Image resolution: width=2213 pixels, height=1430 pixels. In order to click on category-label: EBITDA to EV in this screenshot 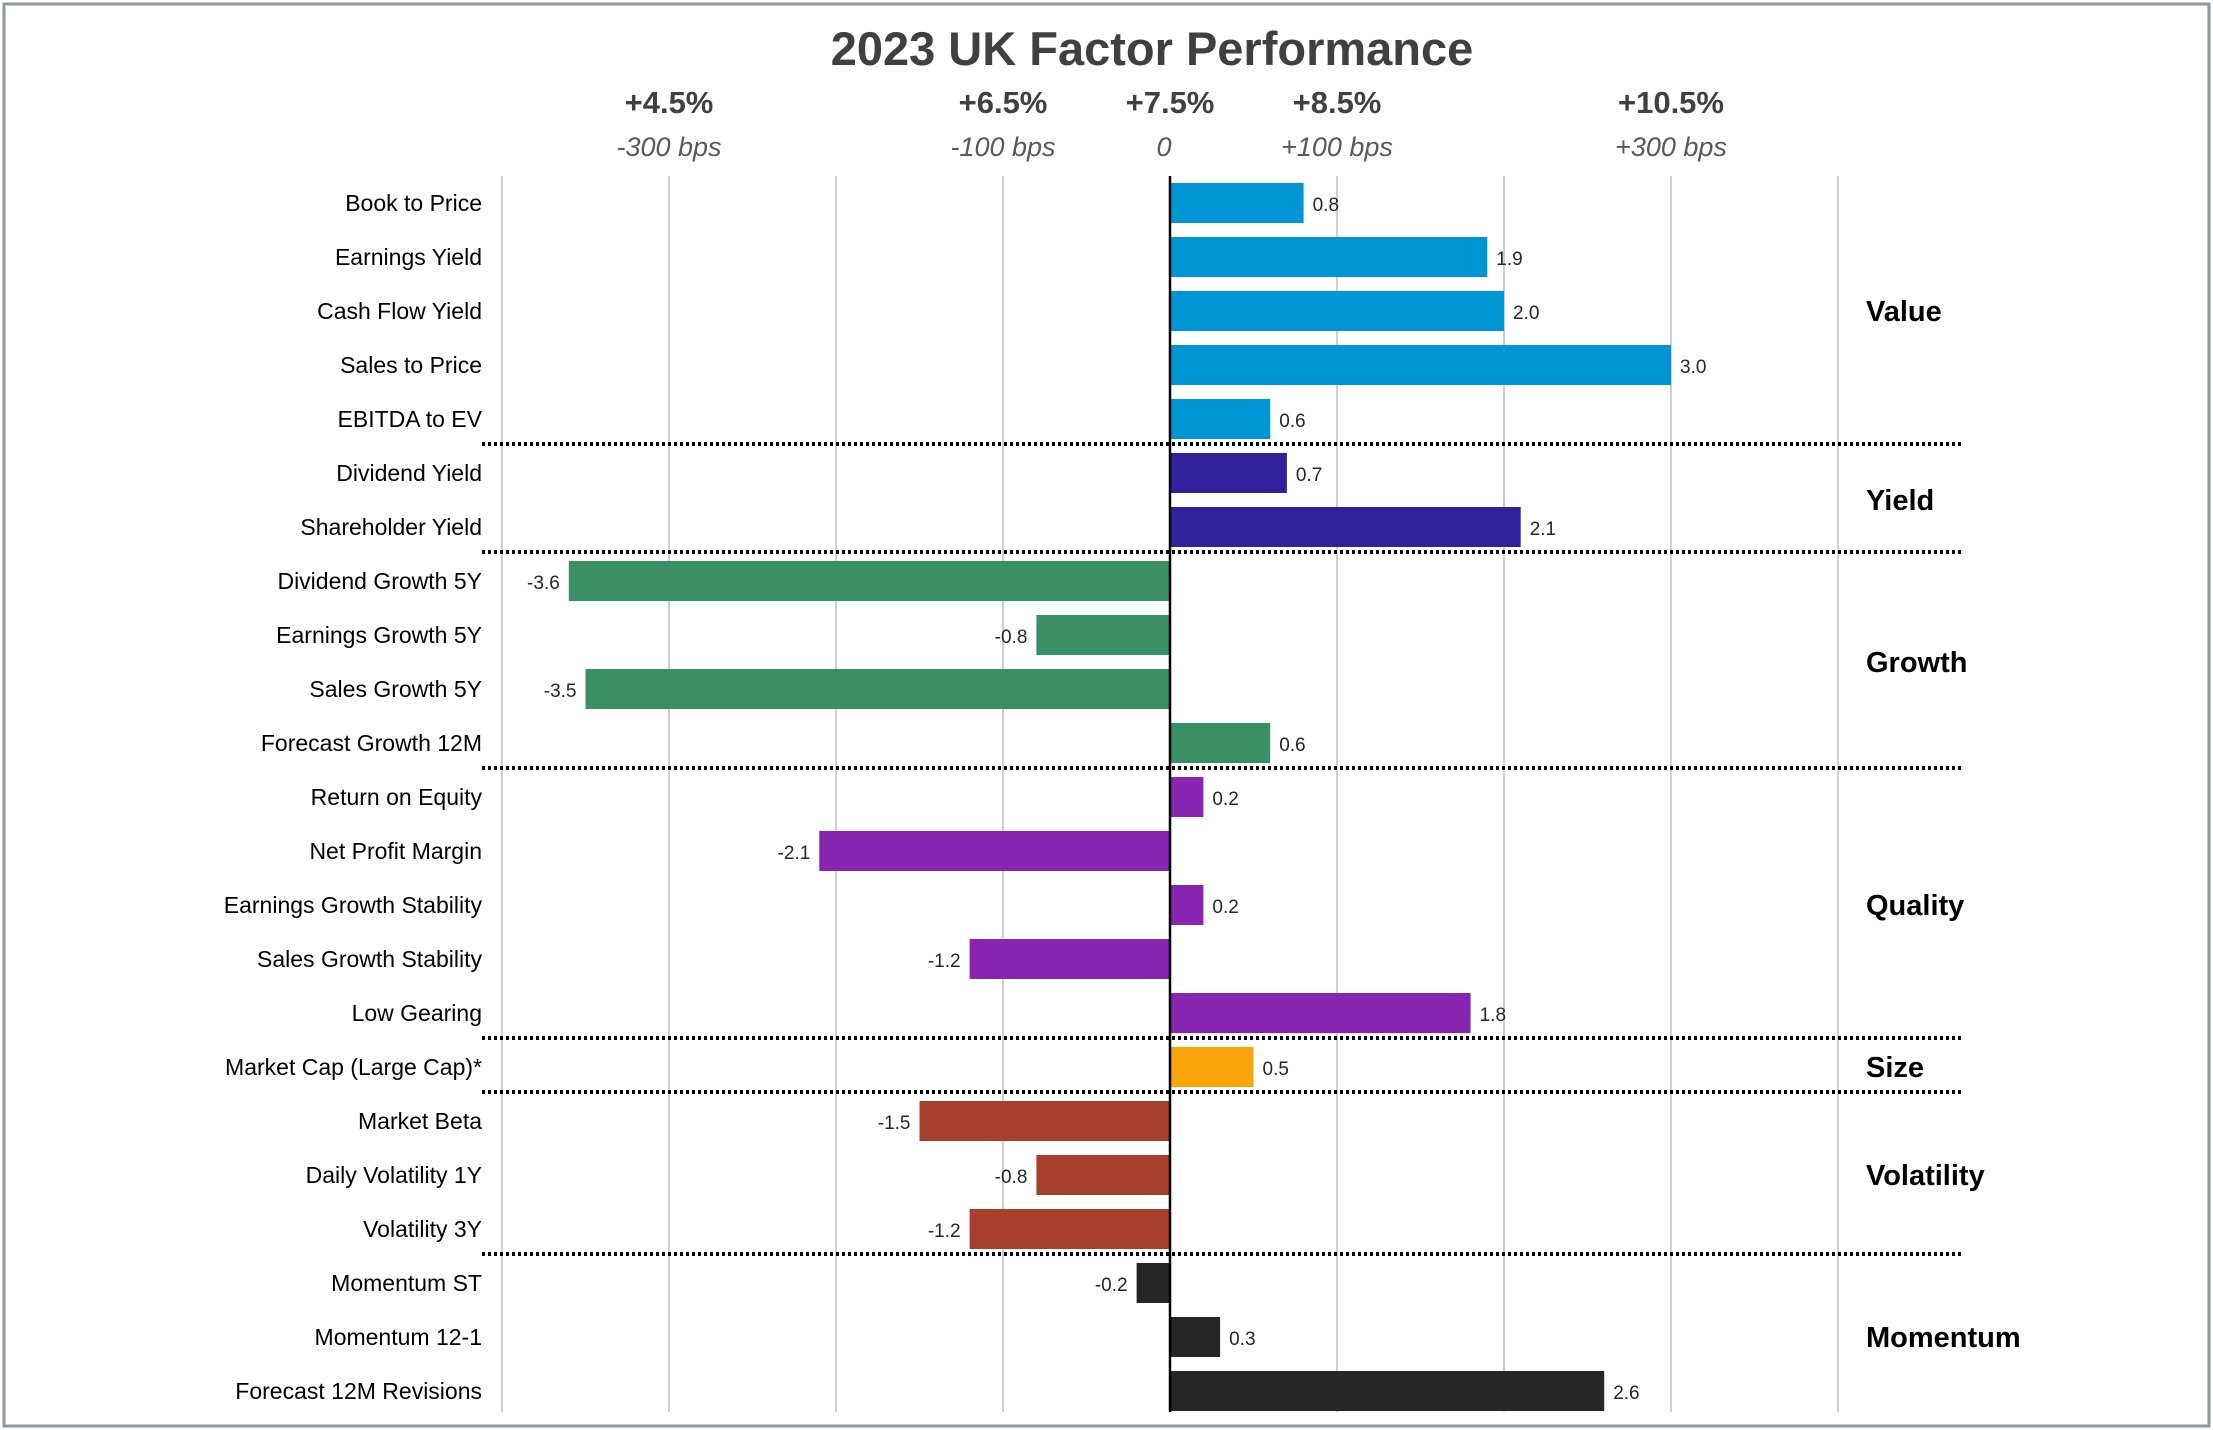, I will do `click(410, 419)`.